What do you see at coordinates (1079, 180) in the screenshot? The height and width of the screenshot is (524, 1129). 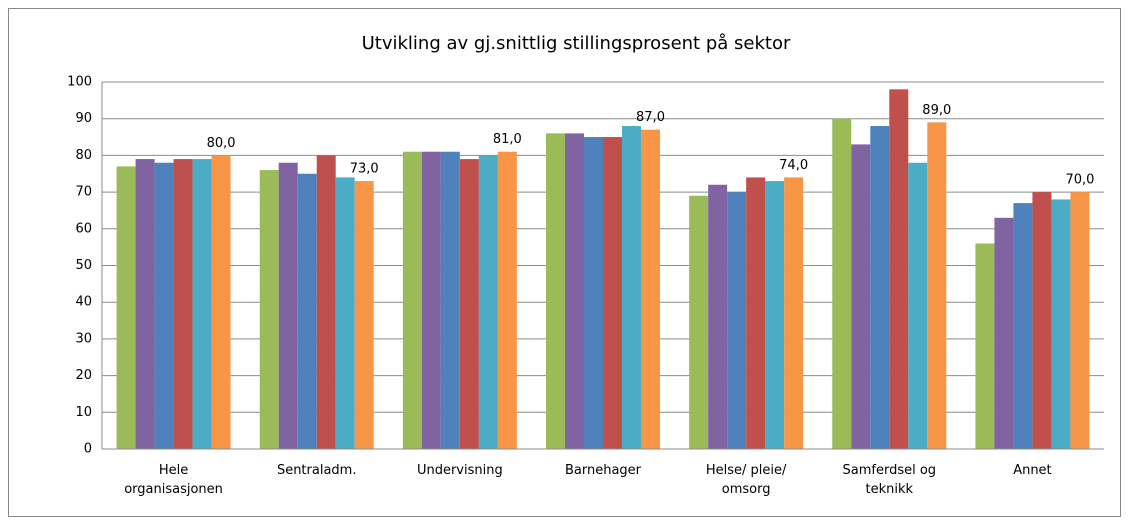 I see `data-label: 70,0` at bounding box center [1079, 180].